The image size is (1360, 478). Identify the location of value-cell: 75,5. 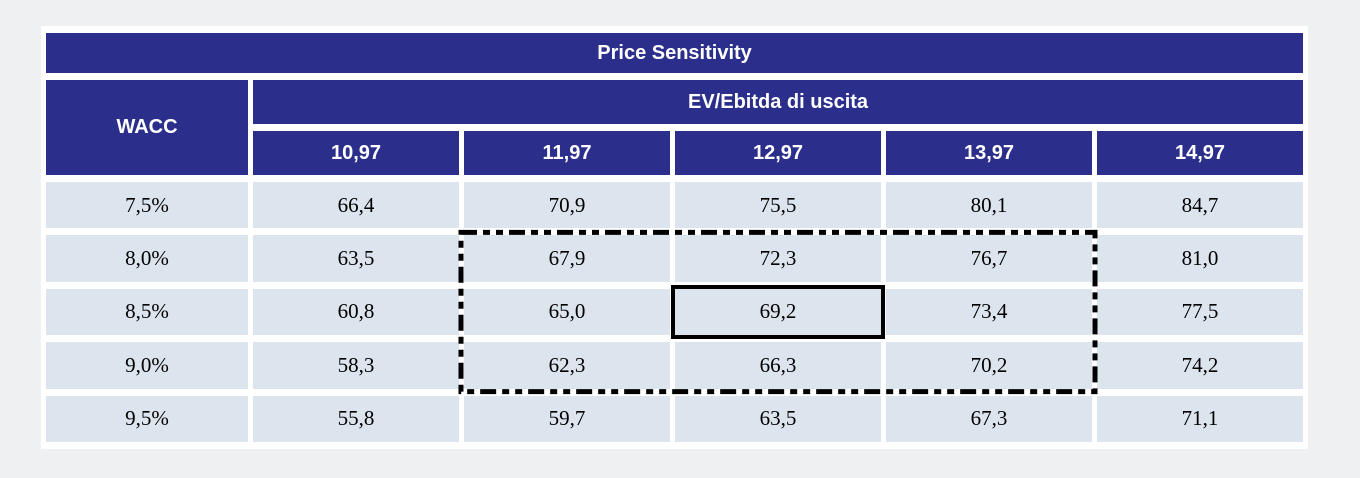
(778, 205).